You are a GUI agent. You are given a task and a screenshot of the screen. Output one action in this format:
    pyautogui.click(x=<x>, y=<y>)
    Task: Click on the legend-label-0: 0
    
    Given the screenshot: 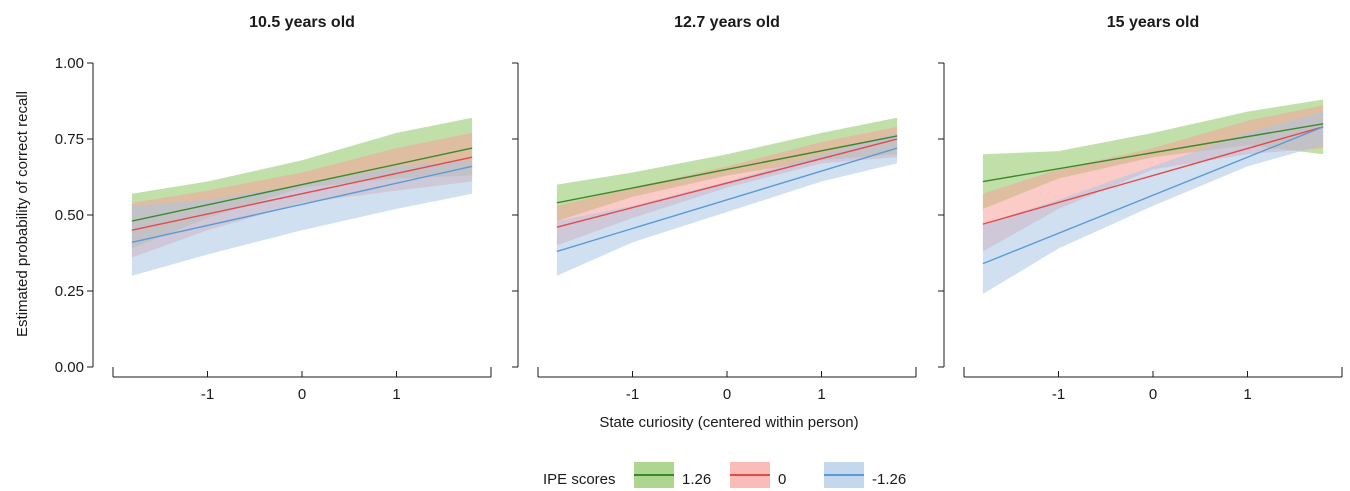 What is the action you would take?
    pyautogui.click(x=782, y=479)
    